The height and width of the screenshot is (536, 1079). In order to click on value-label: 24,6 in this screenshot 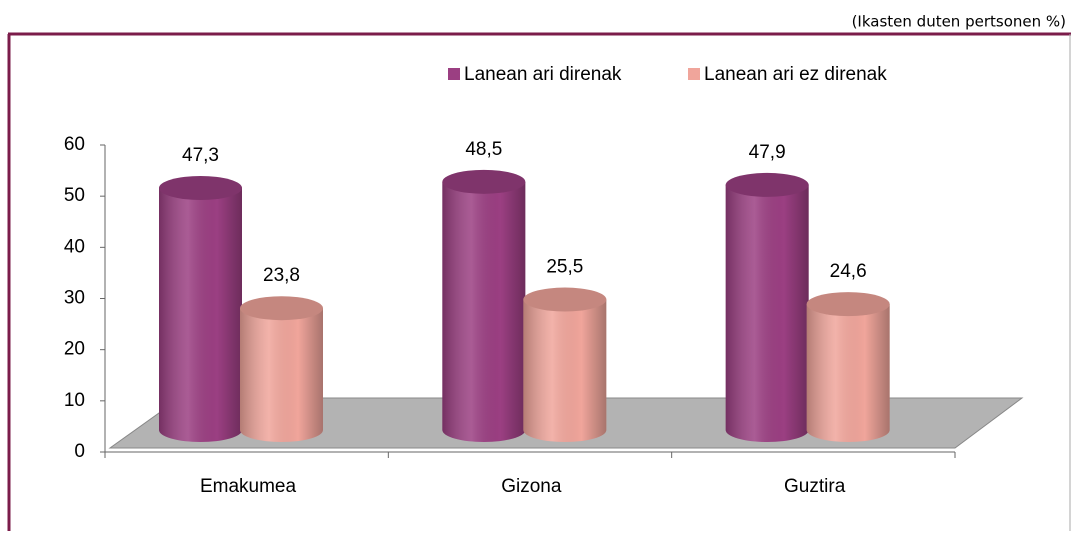, I will do `click(848, 271)`.